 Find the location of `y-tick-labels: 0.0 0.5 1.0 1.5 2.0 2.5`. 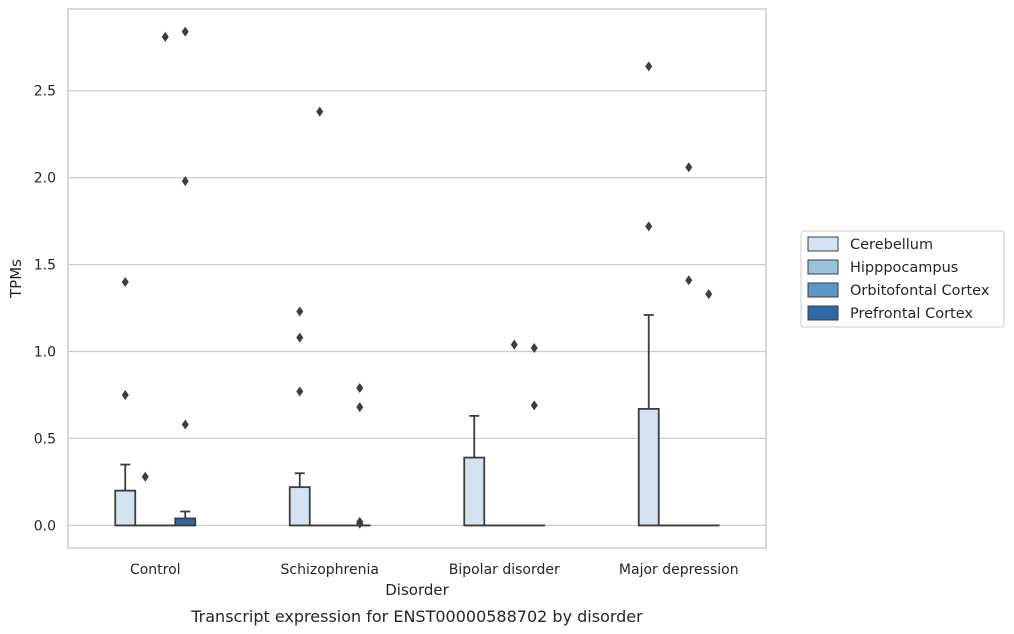

y-tick-labels: 0.0 0.5 1.0 1.5 2.0 2.5 is located at coordinates (45, 309).